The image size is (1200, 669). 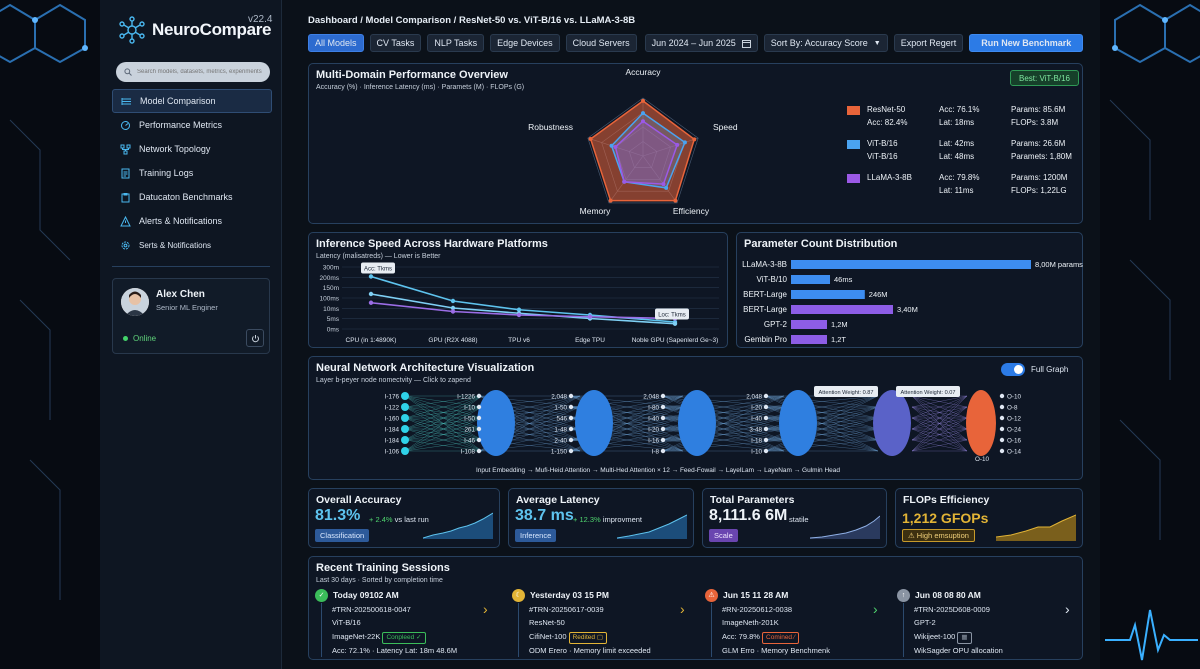 I want to click on legend-param: Params: 85.6M, so click(x=1038, y=109).